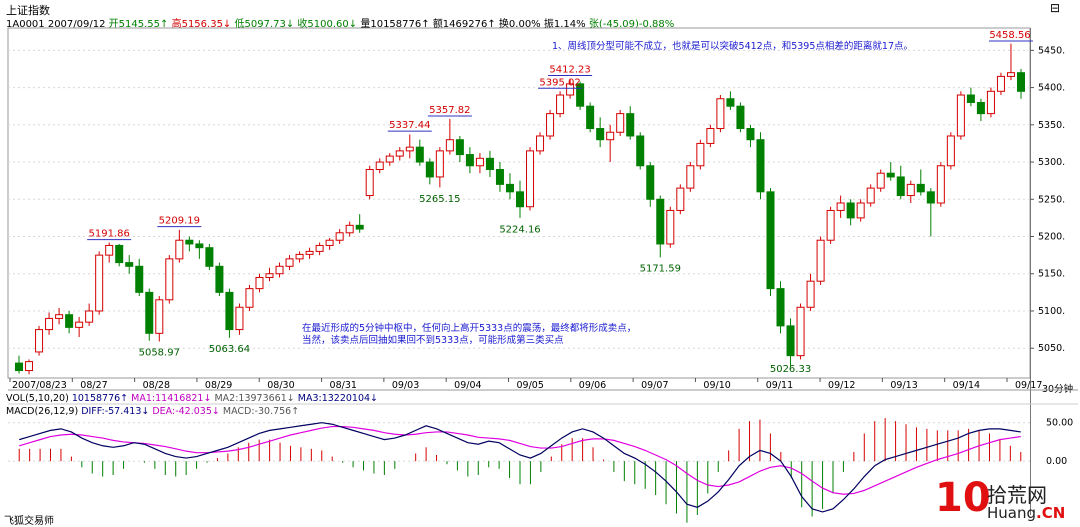 The image size is (1080, 527). Describe the element at coordinates (171, 398) in the screenshot. I see `vol-ma1: MA1:11416821↓` at that location.